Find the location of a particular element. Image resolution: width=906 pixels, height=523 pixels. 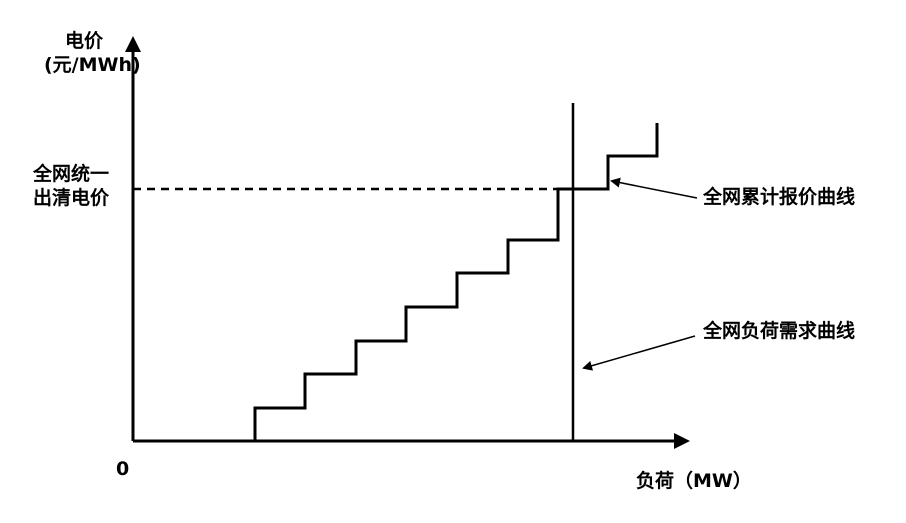

y-axis-title: 电价 (元/MWh) is located at coordinates (92, 54).